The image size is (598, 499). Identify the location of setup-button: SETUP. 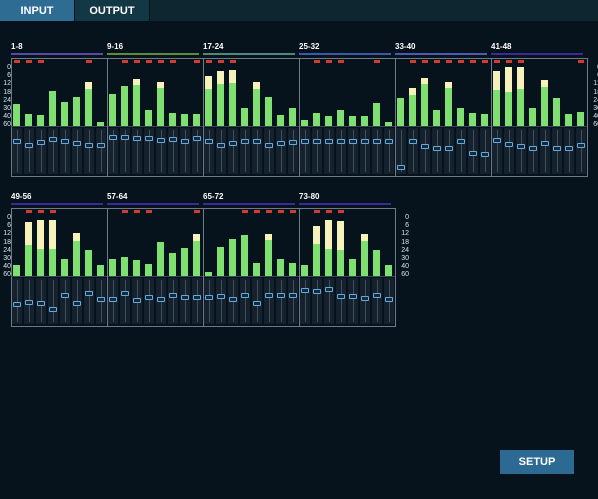
(537, 462).